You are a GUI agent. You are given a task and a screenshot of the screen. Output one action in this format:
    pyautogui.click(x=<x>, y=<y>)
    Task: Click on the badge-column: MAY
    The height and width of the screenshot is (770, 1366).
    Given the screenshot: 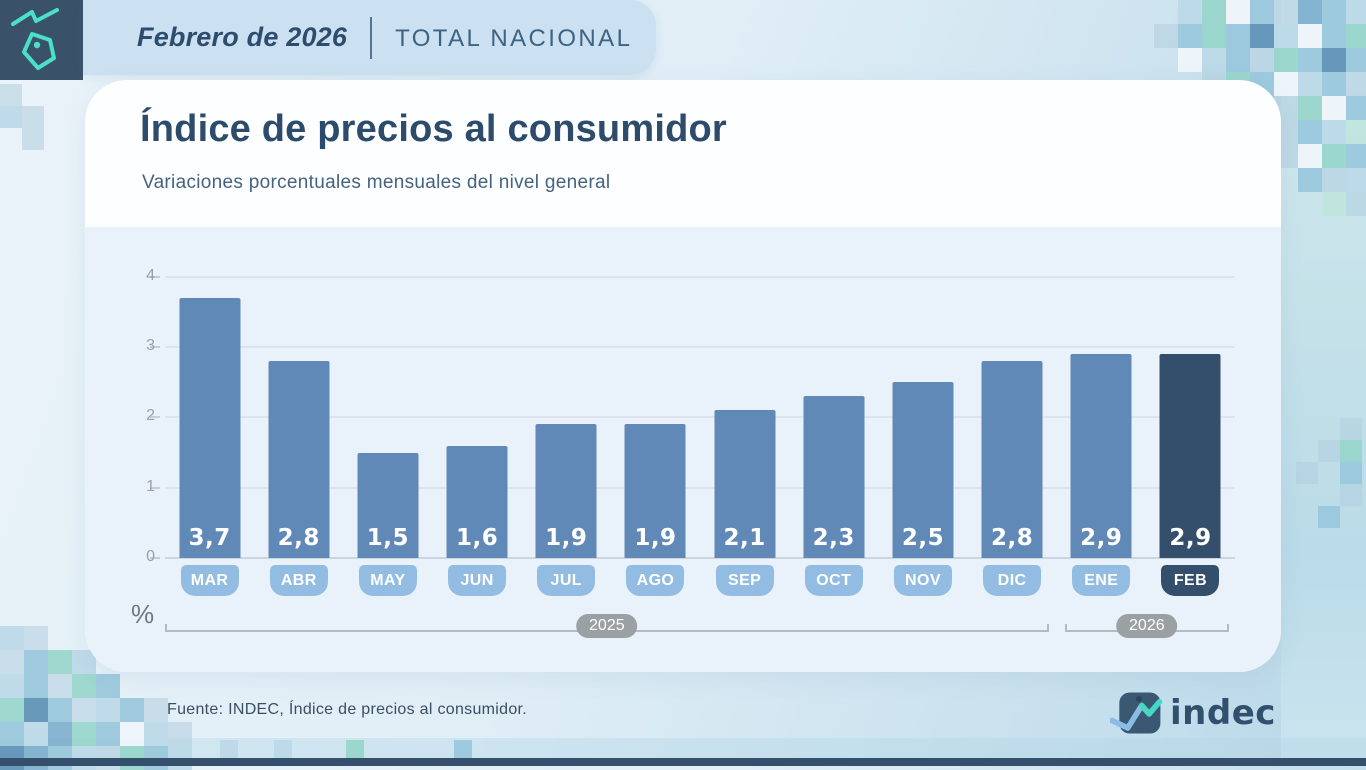 What is the action you would take?
    pyautogui.click(x=387, y=580)
    